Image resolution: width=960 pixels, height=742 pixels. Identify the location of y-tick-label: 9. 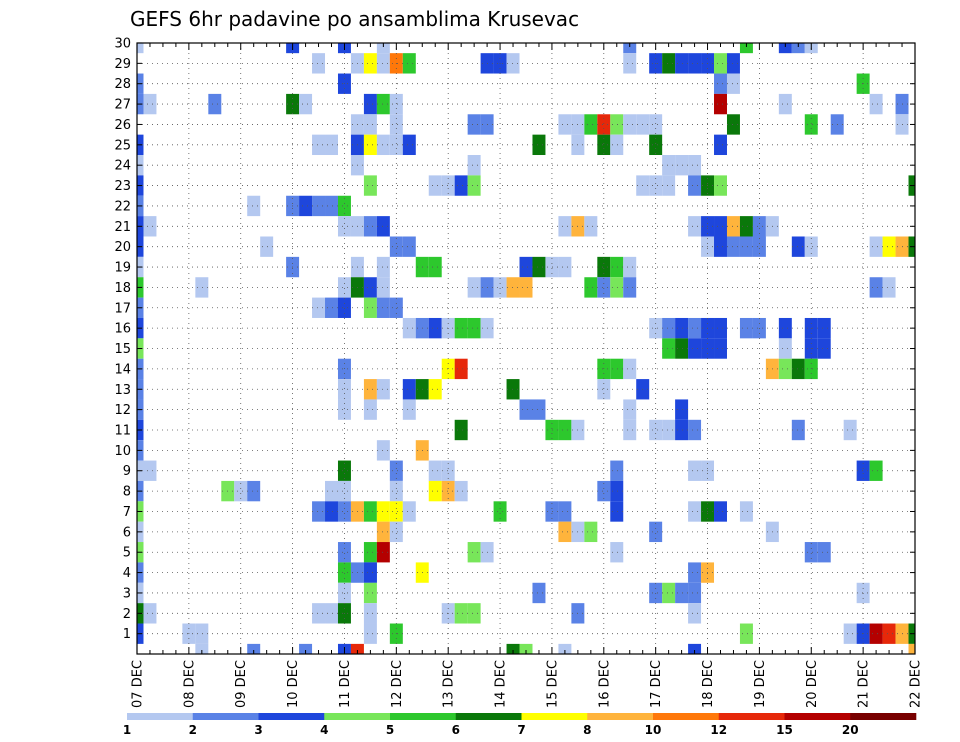
(127, 471).